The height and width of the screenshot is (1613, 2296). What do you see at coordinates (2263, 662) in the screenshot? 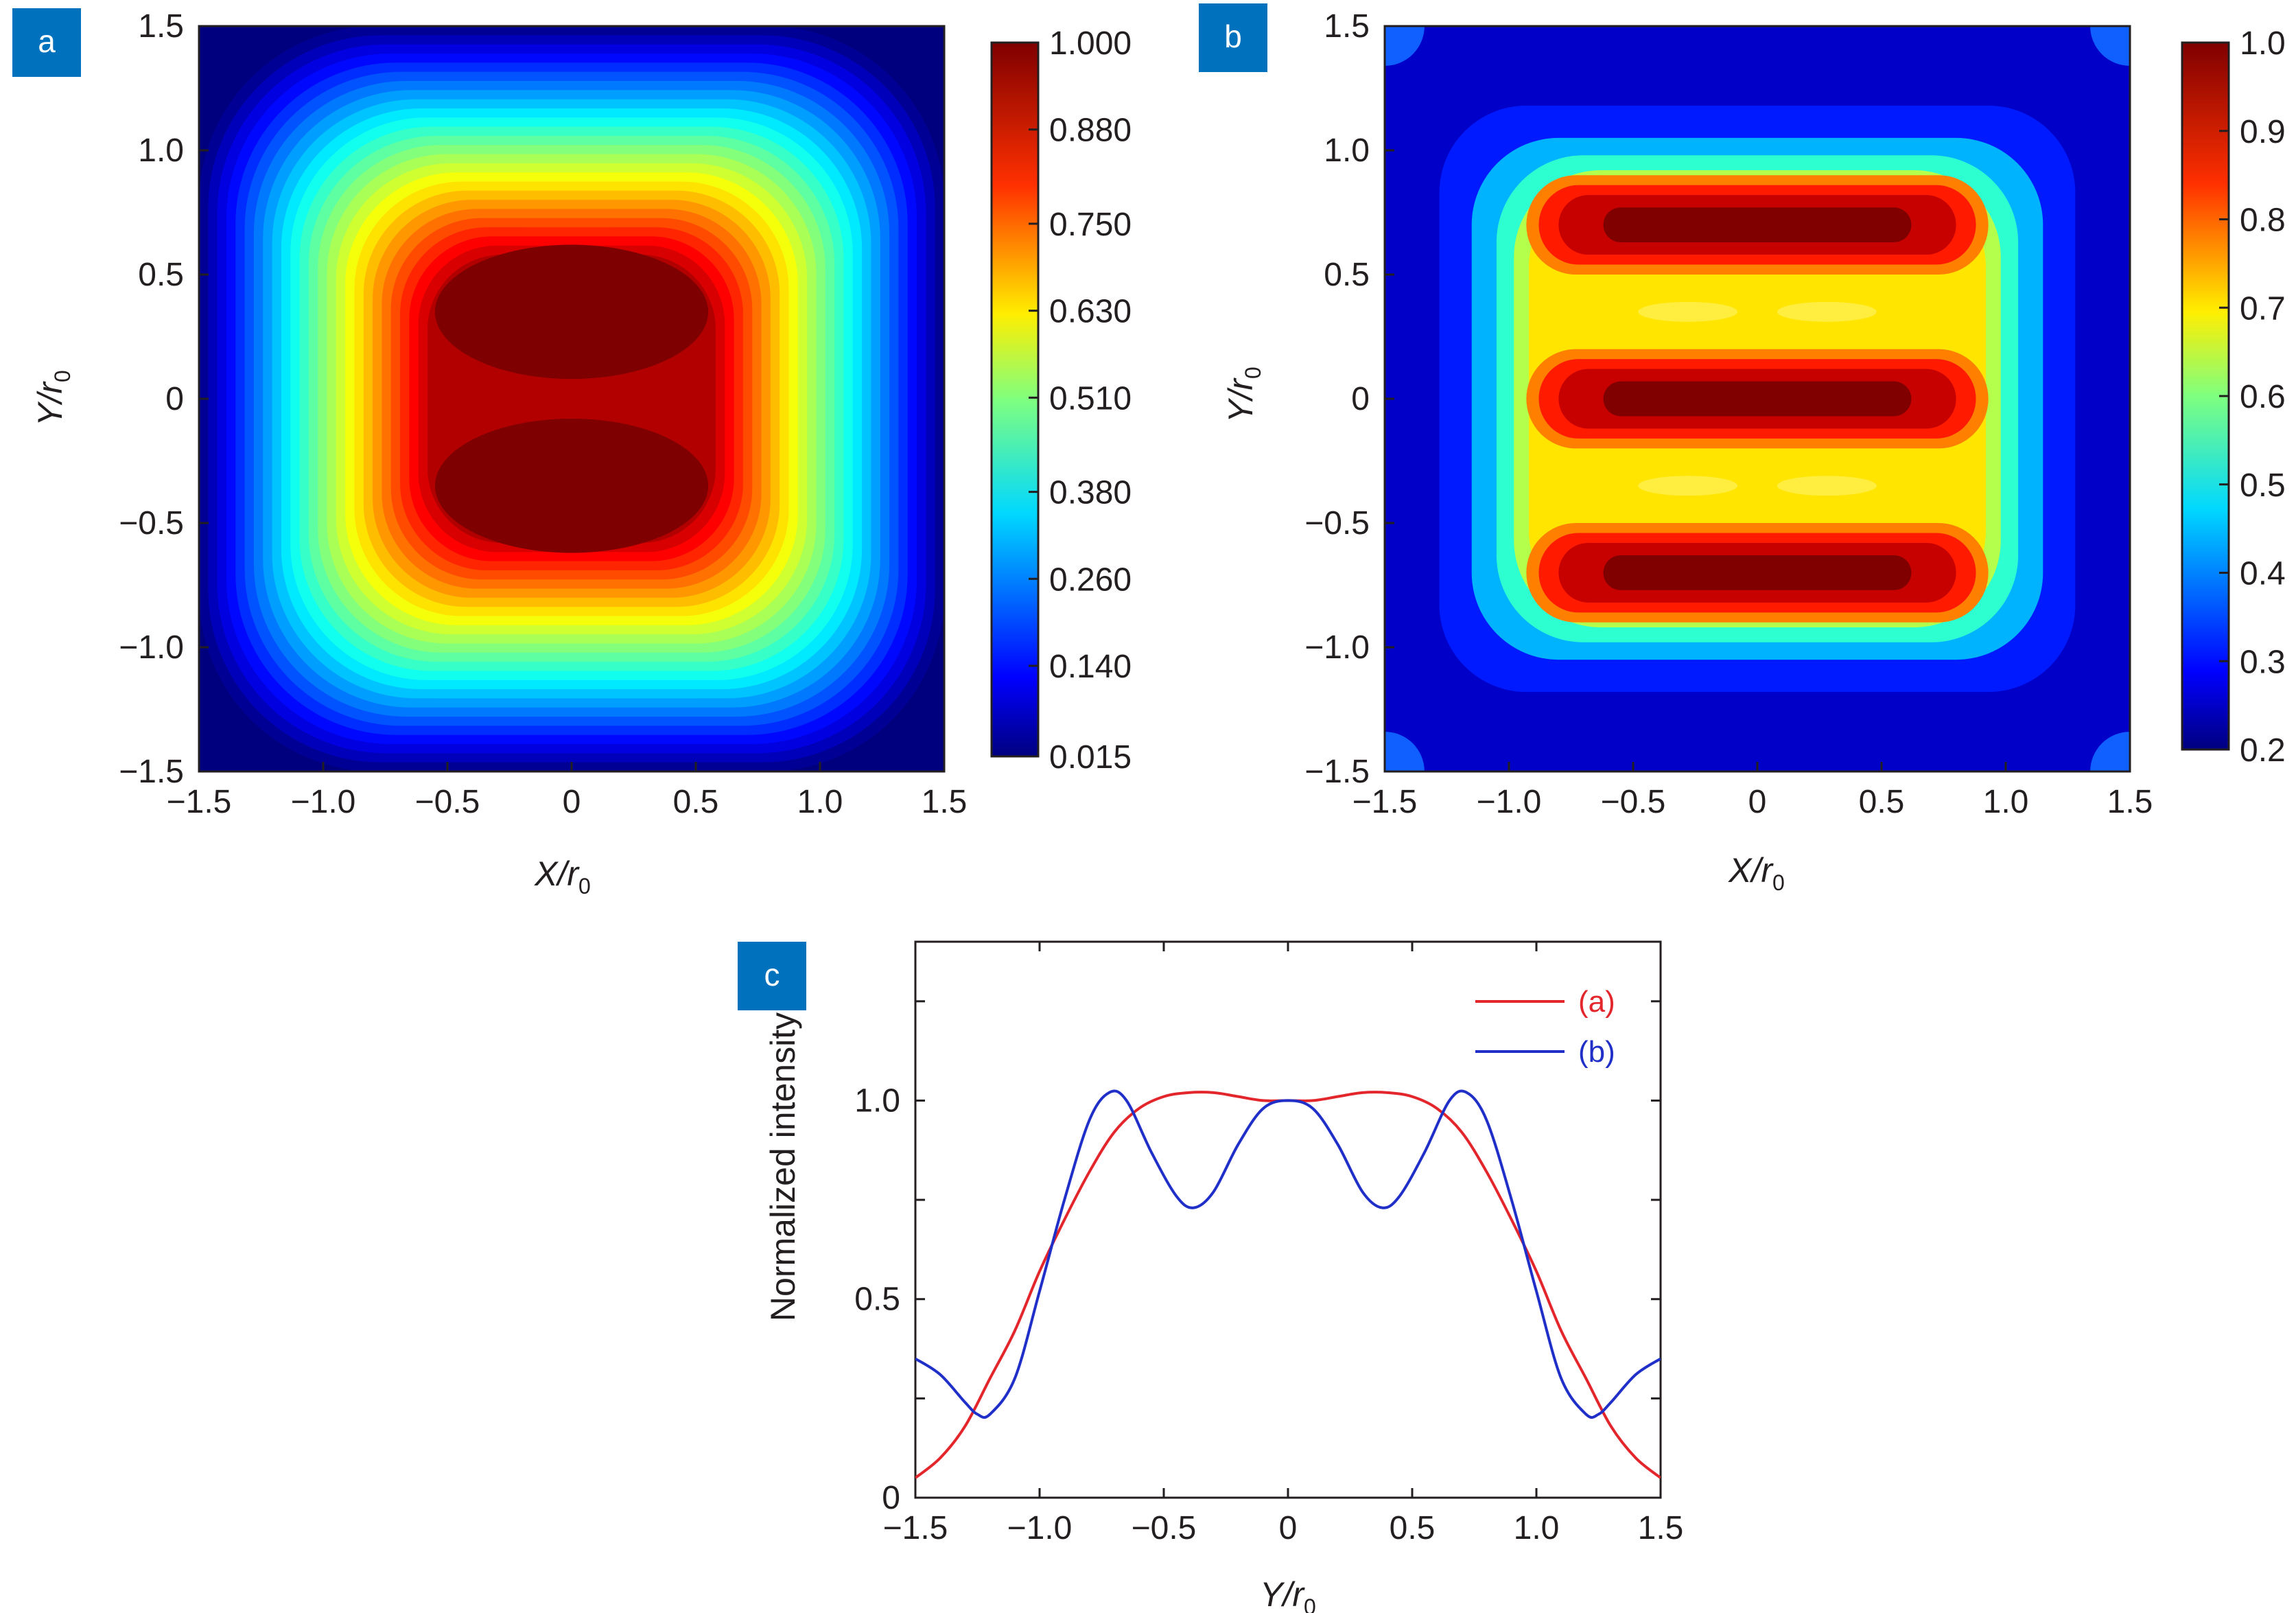
I see `colorbar-b-tick-label-7: 0.3` at bounding box center [2263, 662].